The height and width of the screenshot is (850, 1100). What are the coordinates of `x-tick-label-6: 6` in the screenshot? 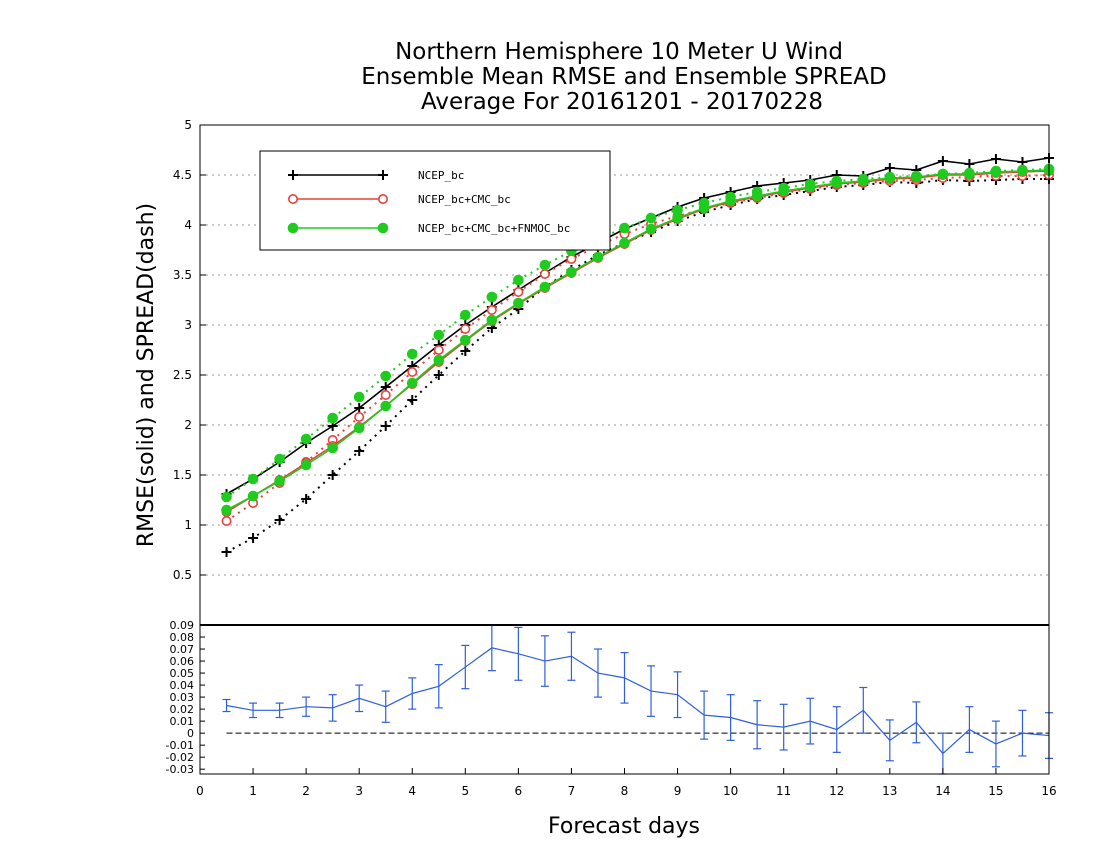 It's located at (519, 791).